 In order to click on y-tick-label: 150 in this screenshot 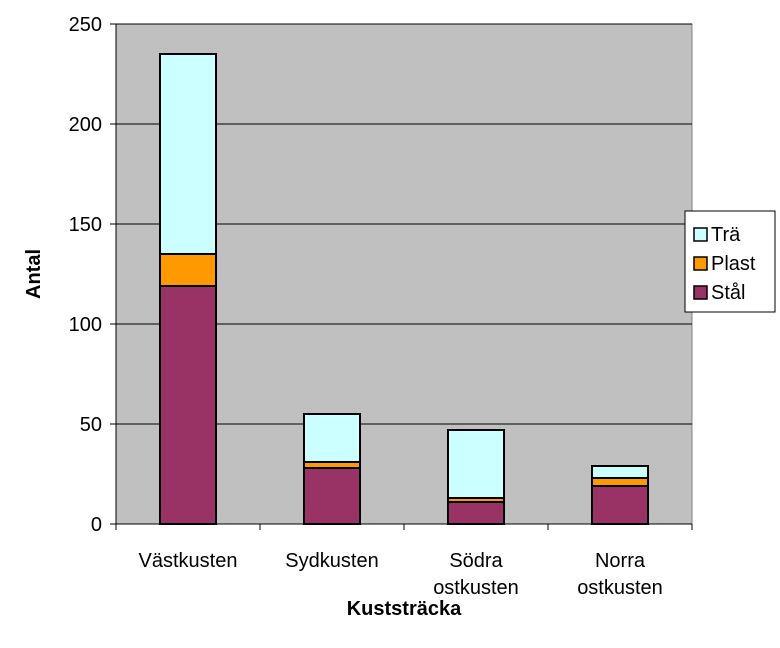, I will do `click(85, 225)`.